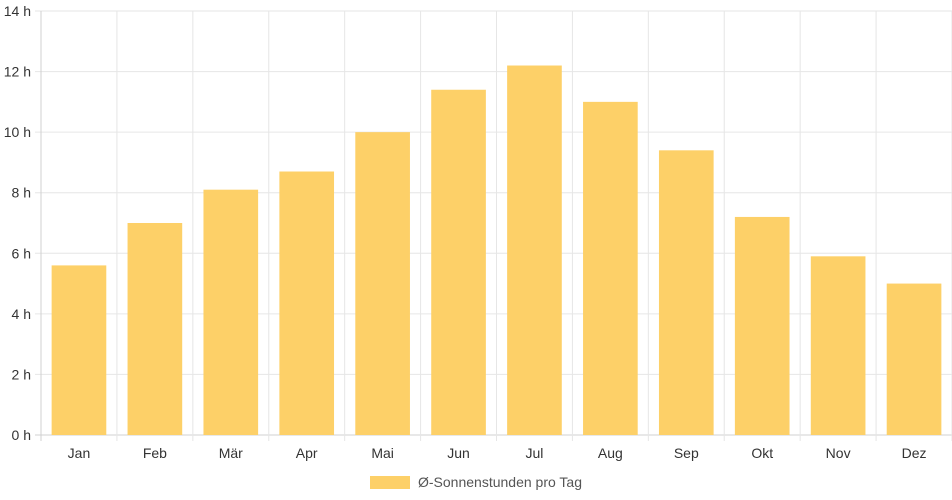  What do you see at coordinates (610, 453) in the screenshot?
I see `x-tick-label: Aug` at bounding box center [610, 453].